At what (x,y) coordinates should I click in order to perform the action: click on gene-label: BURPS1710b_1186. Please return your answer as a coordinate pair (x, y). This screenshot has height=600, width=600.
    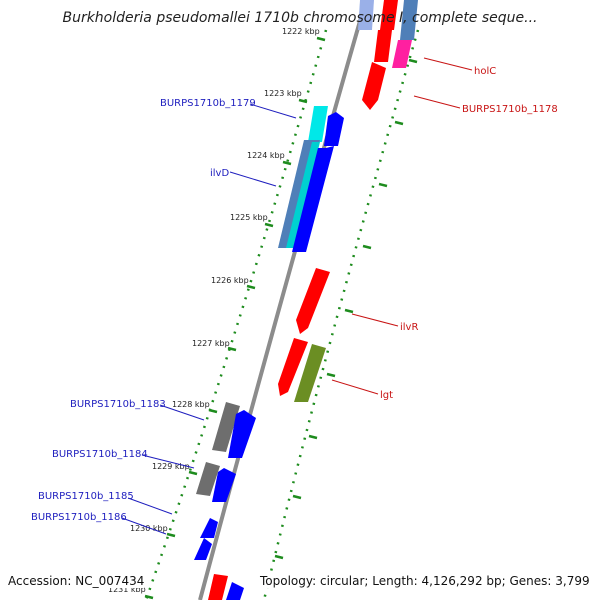
    Looking at the image, I should click on (79, 517).